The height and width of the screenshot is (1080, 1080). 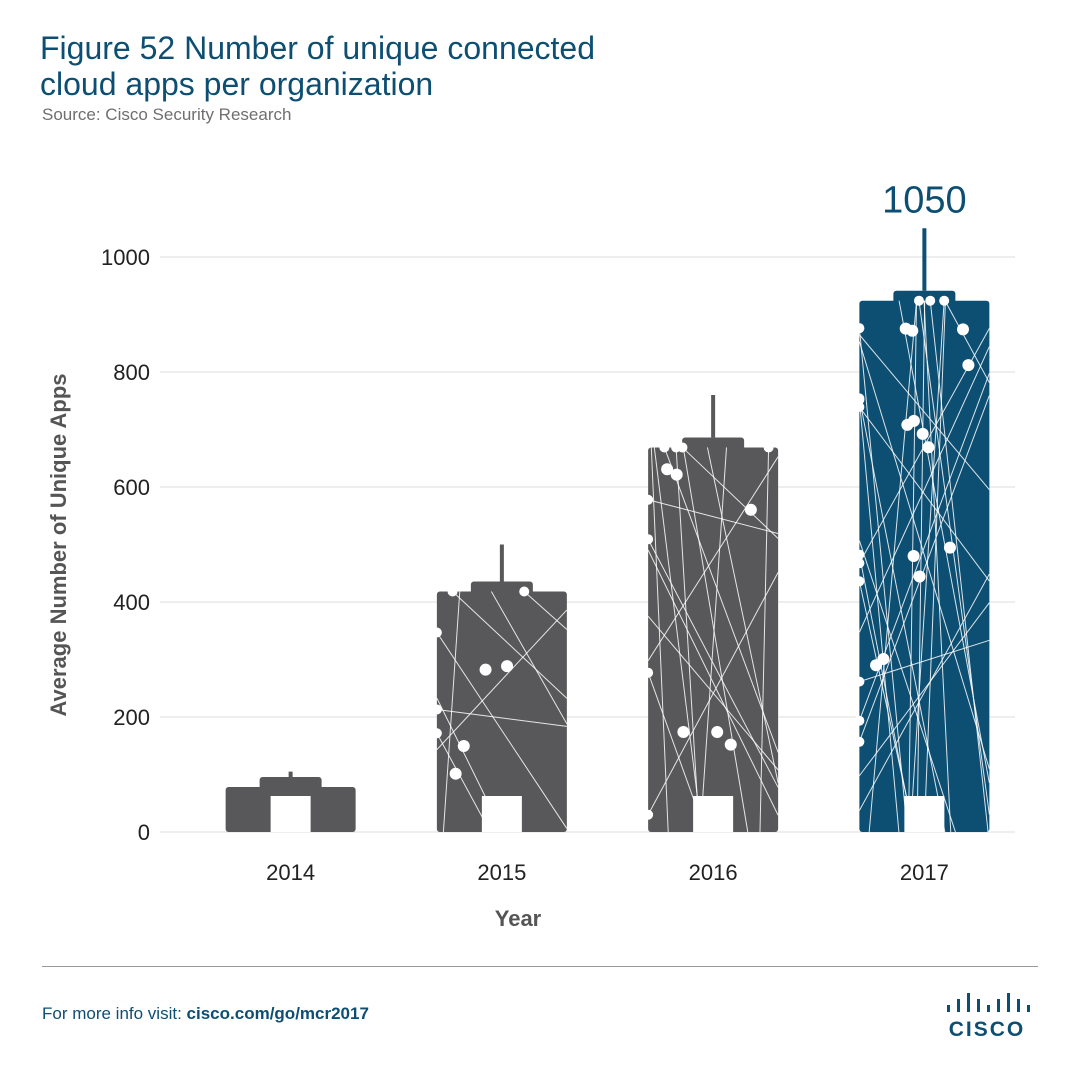 What do you see at coordinates (58, 544) in the screenshot?
I see `y-axis-title: Average Number of Unique Apps` at bounding box center [58, 544].